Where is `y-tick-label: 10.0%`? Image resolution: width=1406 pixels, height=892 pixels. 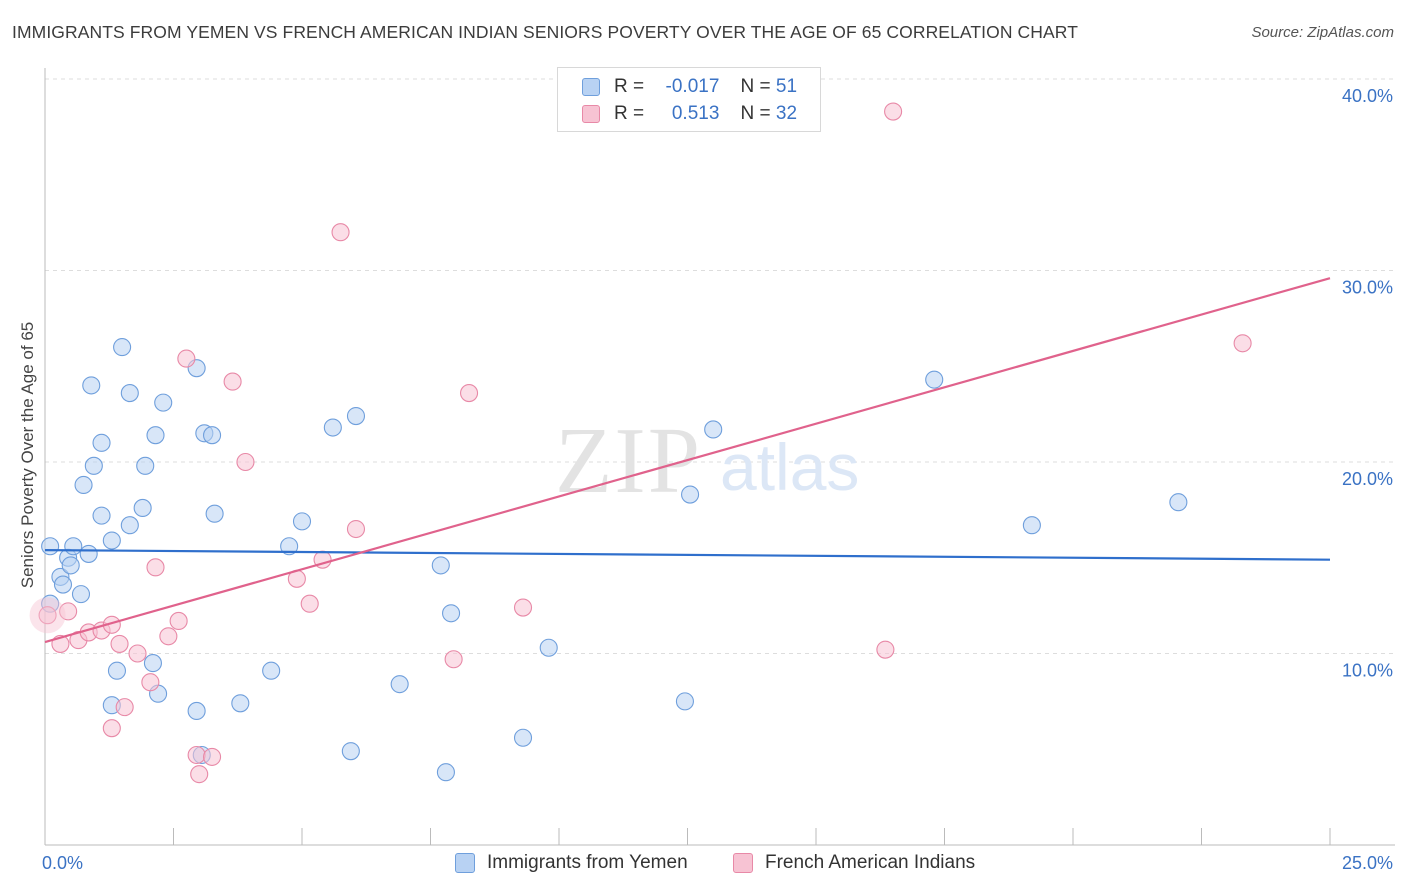 y-tick-label: 10.0% is located at coordinates (1367, 671).